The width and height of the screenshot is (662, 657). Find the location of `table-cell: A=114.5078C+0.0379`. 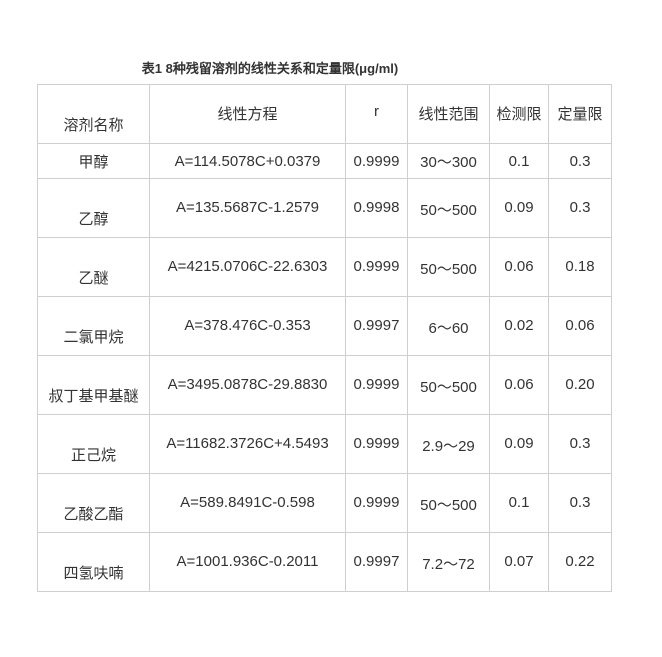

table-cell: A=114.5078C+0.0379 is located at coordinates (247, 161).